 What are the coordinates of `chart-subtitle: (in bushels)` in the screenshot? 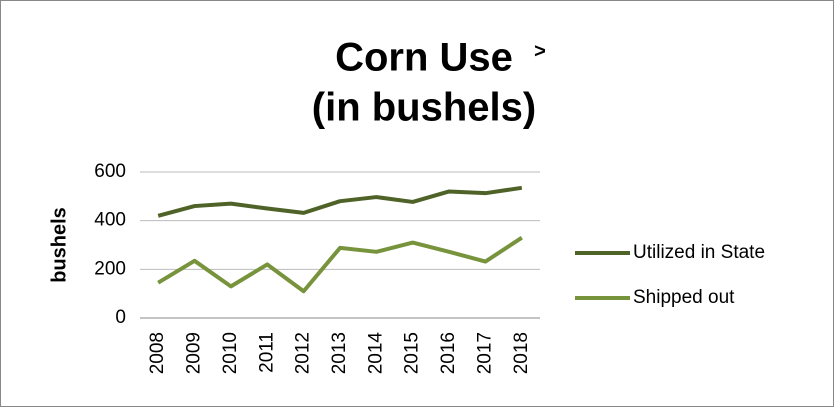 It's located at (424, 108).